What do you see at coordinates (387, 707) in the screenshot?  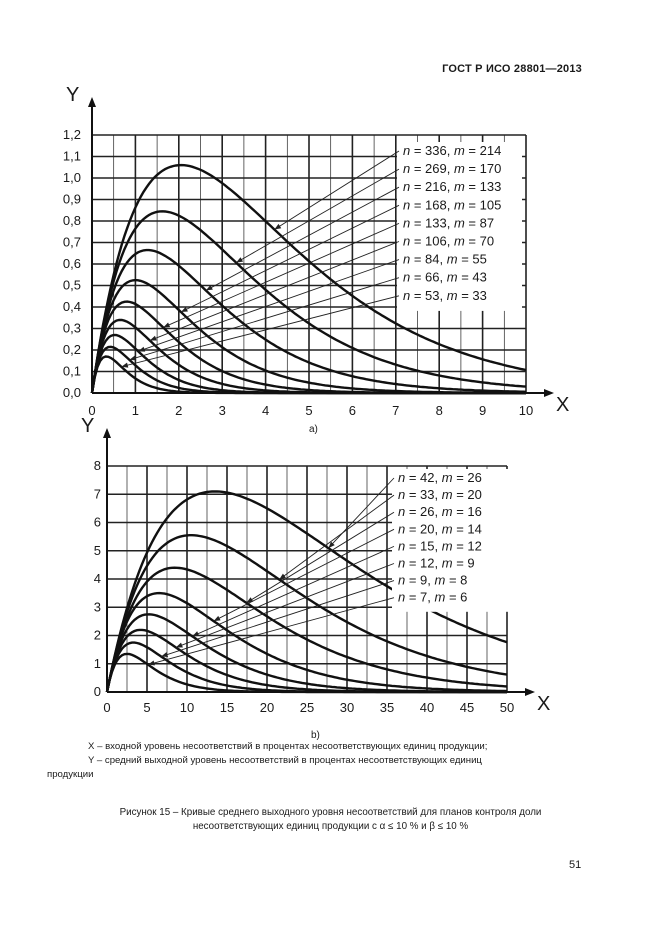 I see `x-tick-label: 35` at bounding box center [387, 707].